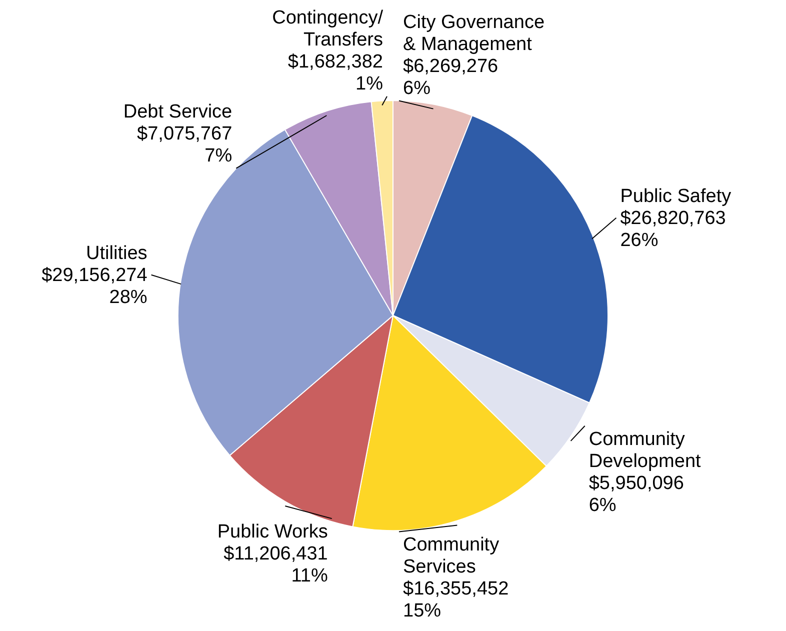 The width and height of the screenshot is (786, 631). I want to click on data-label: $26,820,763 26%, so click(673, 229).